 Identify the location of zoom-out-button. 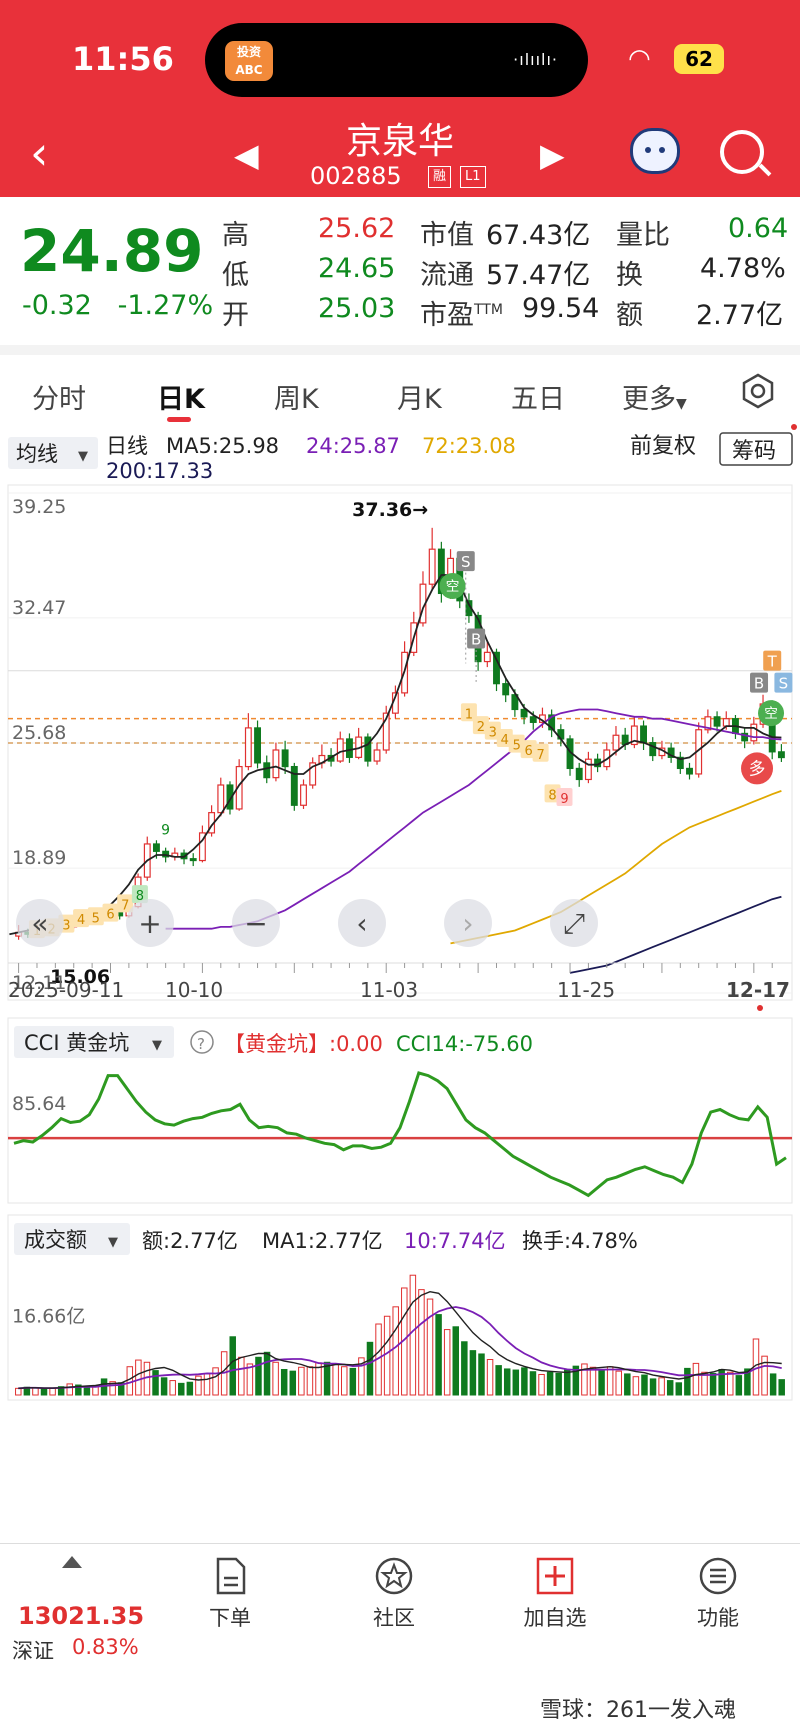
(256, 923).